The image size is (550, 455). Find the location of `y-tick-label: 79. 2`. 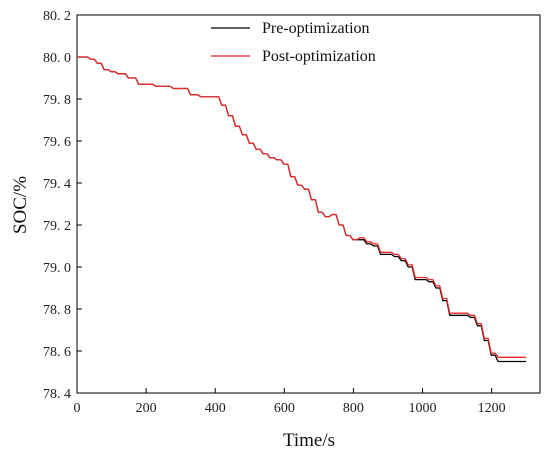

y-tick-label: 79. 2 is located at coordinates (57, 226).